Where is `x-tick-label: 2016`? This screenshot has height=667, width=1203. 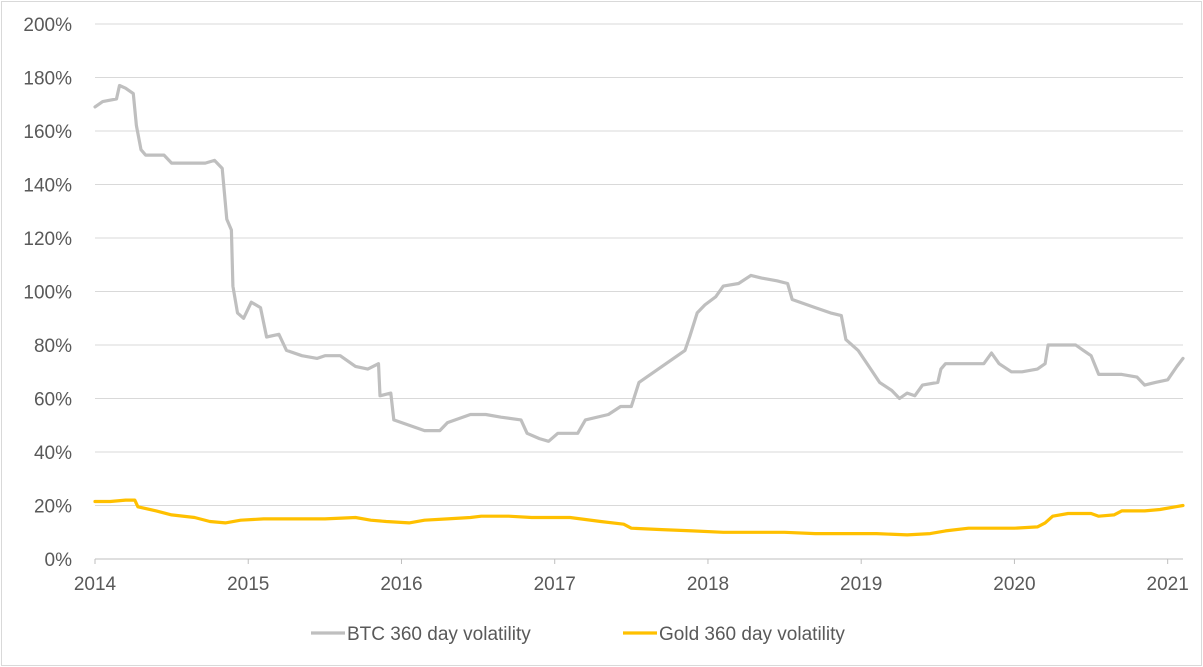 x-tick-label: 2016 is located at coordinates (401, 584).